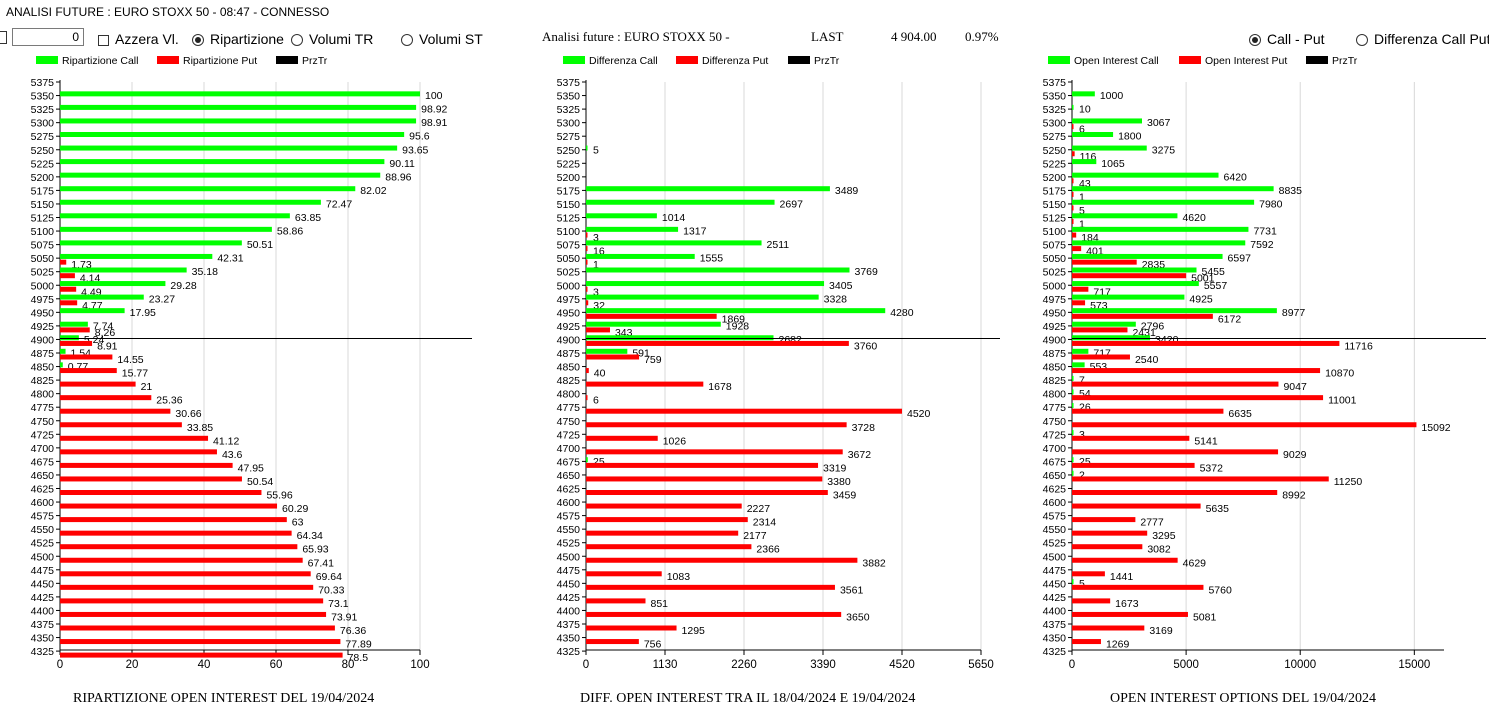 The height and width of the screenshot is (717, 1489). Describe the element at coordinates (1055, 178) in the screenshot. I see `strike-label: 5200` at that location.